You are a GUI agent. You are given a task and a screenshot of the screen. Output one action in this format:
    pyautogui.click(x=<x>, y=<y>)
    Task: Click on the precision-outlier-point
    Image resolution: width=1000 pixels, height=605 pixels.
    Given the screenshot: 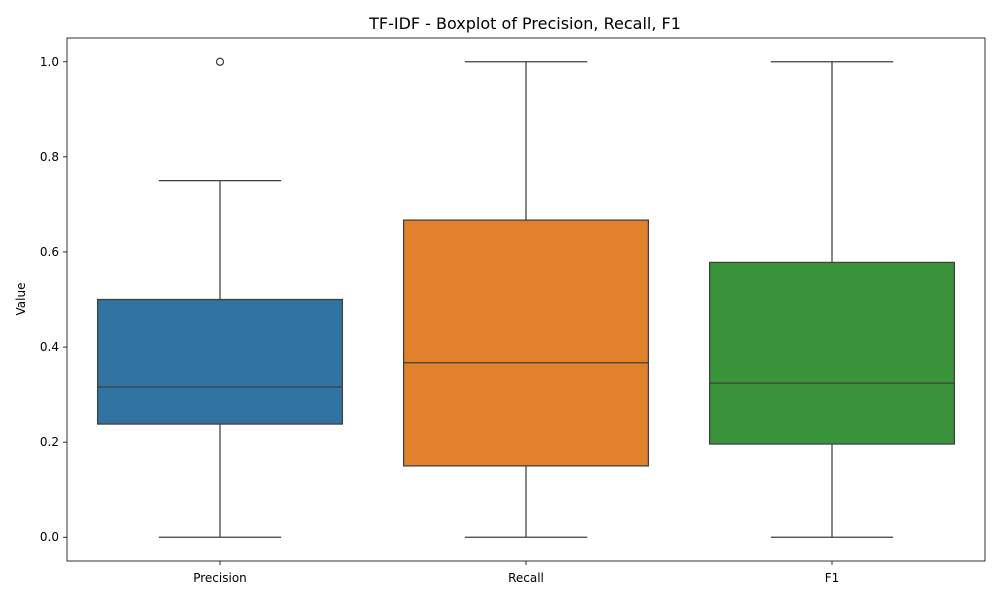 What is the action you would take?
    pyautogui.click(x=220, y=61)
    